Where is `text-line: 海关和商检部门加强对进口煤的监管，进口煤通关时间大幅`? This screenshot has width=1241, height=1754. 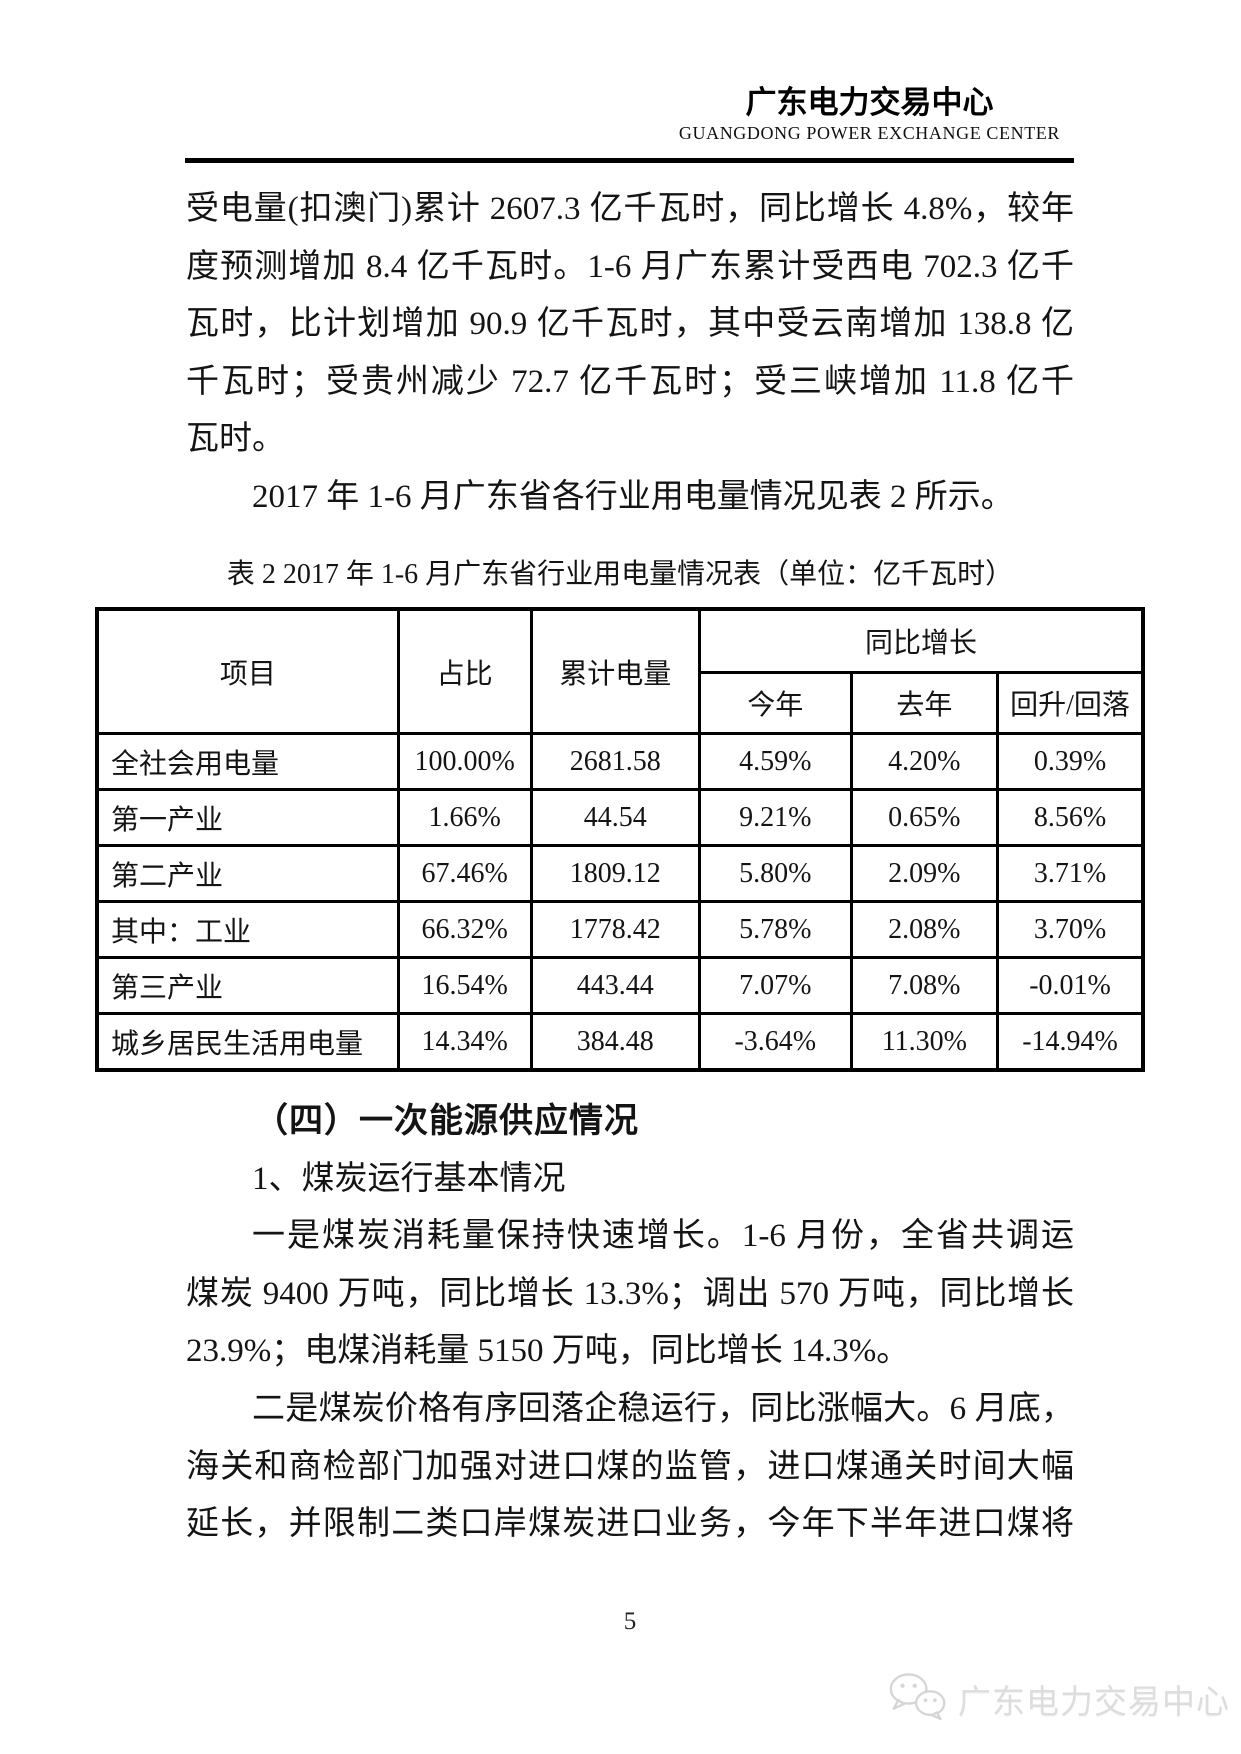 text-line: 海关和商检部门加强对进口煤的监管，进口煤通关时间大幅 is located at coordinates (630, 1466).